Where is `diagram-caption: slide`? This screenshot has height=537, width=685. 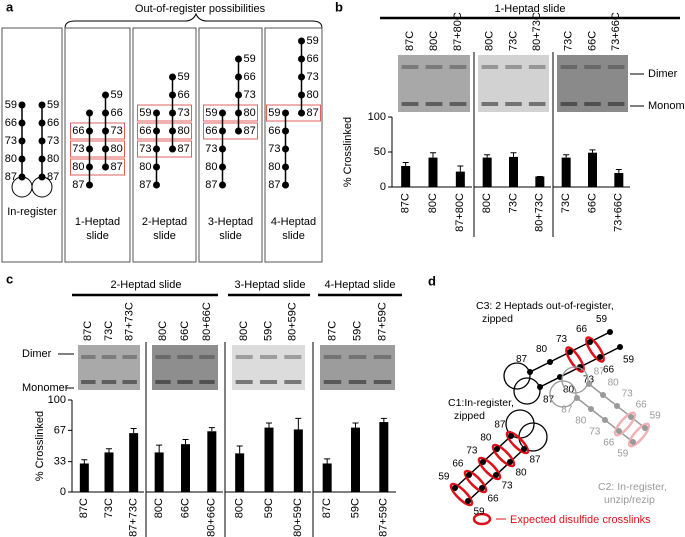
diagram-caption: slide is located at coordinates (97, 236).